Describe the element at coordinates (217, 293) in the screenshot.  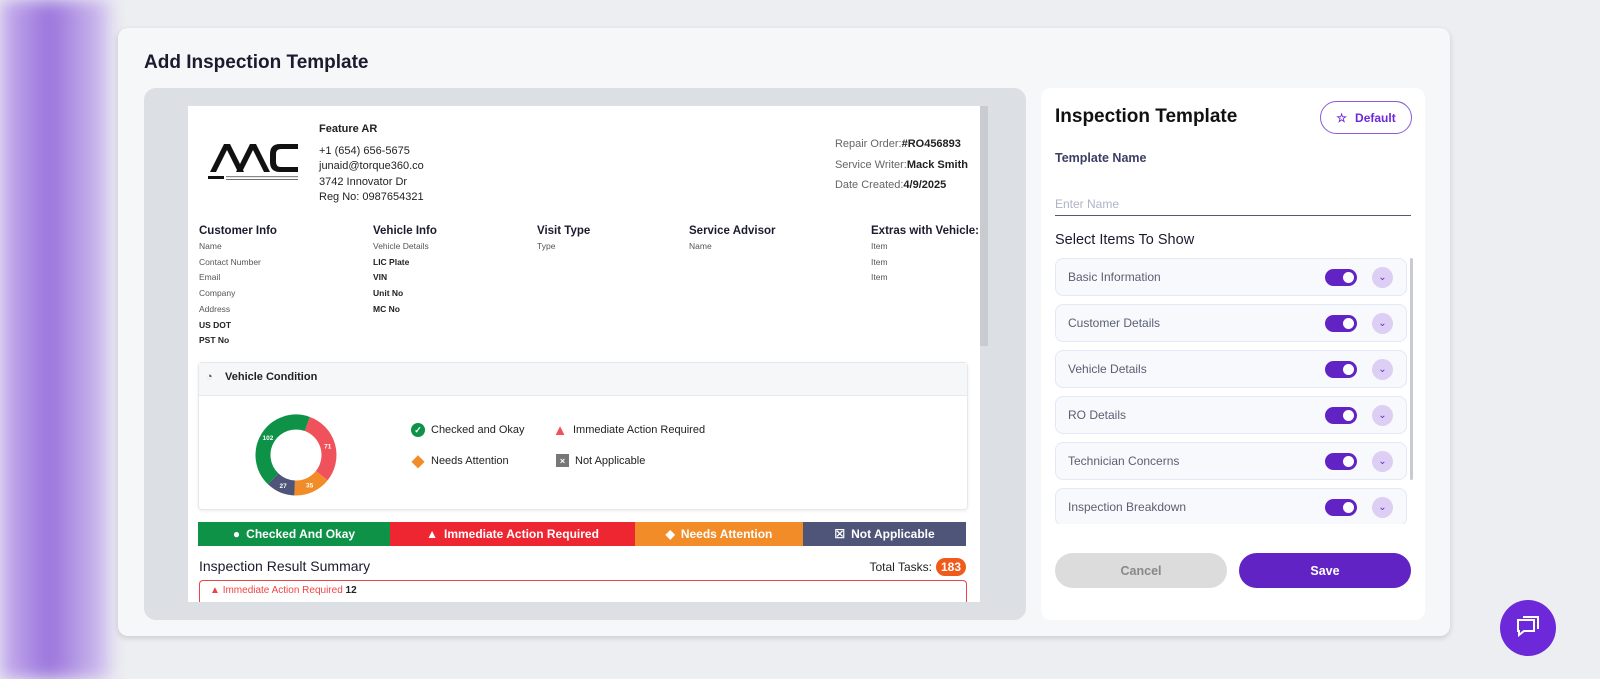
I see `column-item: Company` at that location.